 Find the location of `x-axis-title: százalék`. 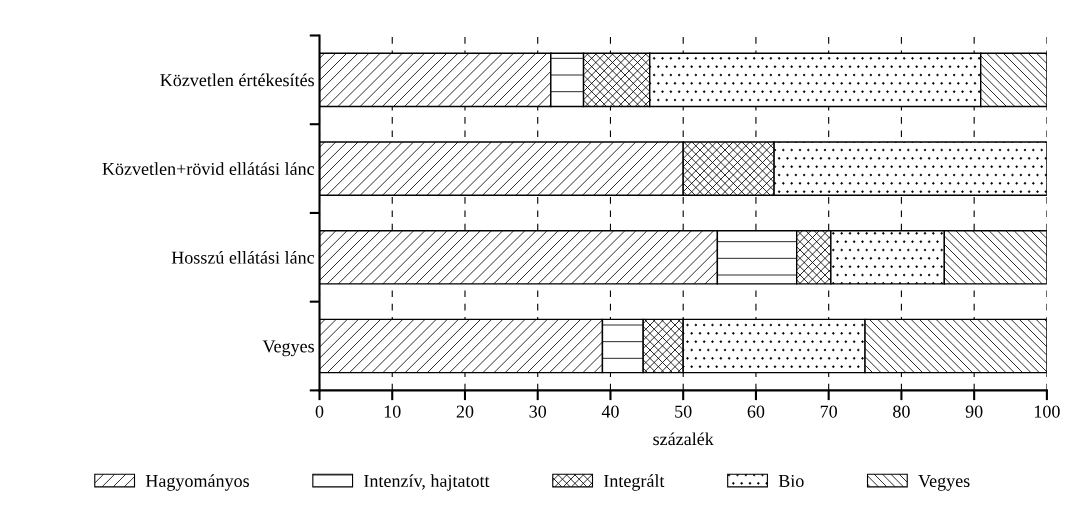

x-axis-title: százalék is located at coordinates (683, 439).